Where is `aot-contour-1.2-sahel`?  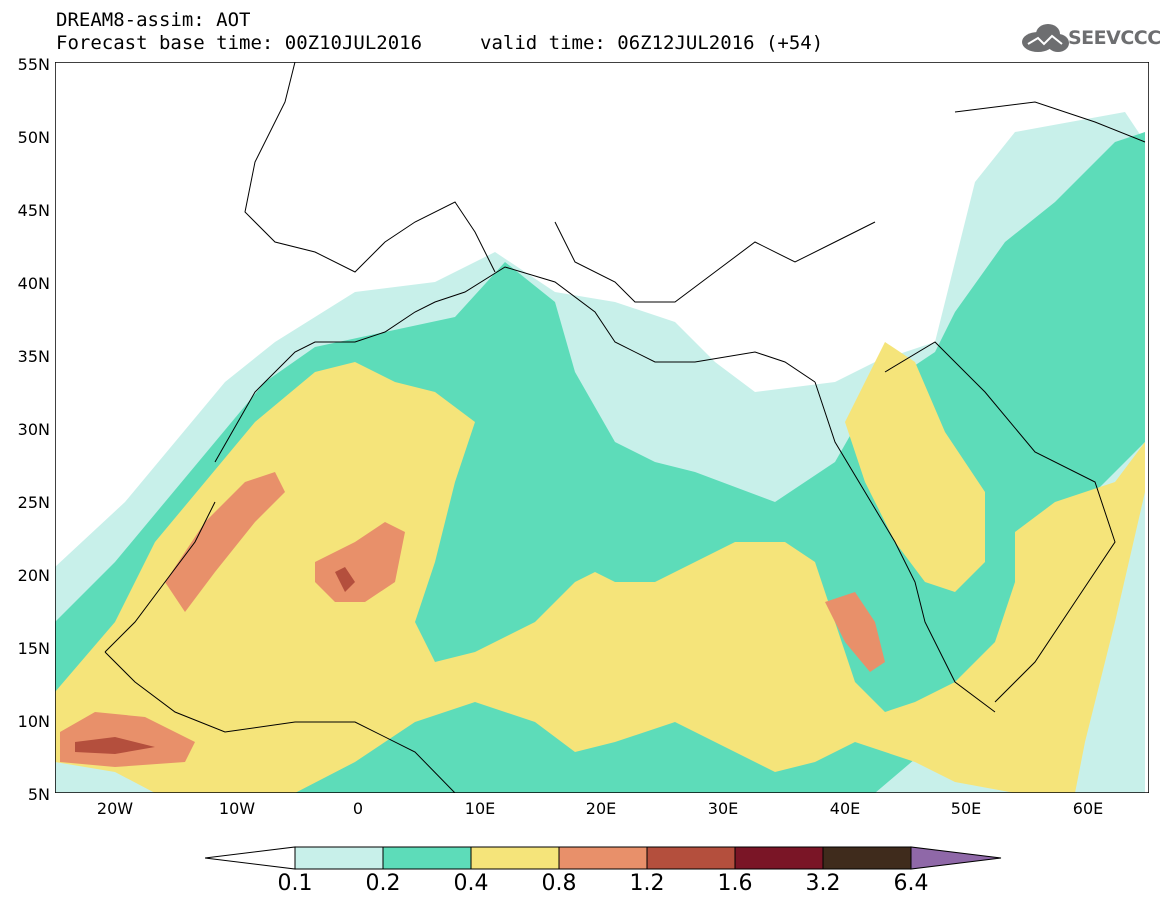 aot-contour-1.2-sahel is located at coordinates (345, 579).